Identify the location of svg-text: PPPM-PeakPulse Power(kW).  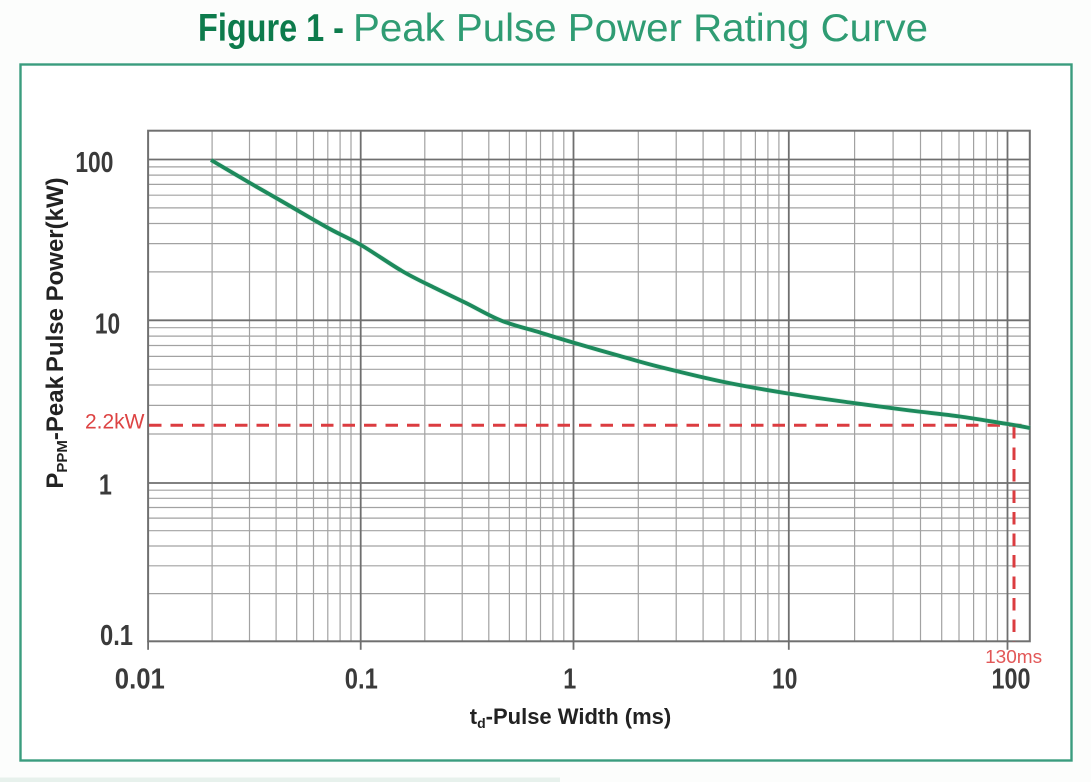
(56, 332).